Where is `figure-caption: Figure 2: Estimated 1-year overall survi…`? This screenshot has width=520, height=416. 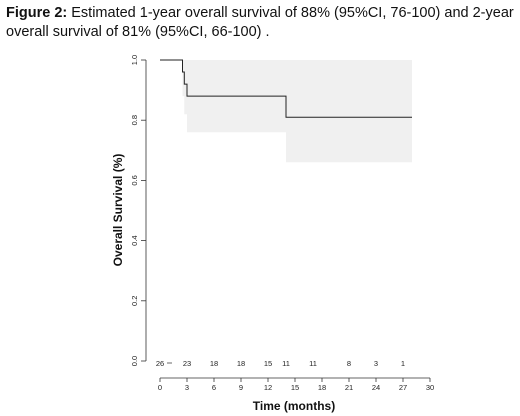
figure-caption: Figure 2: Estimated 1-year overall survi… is located at coordinates (260, 23).